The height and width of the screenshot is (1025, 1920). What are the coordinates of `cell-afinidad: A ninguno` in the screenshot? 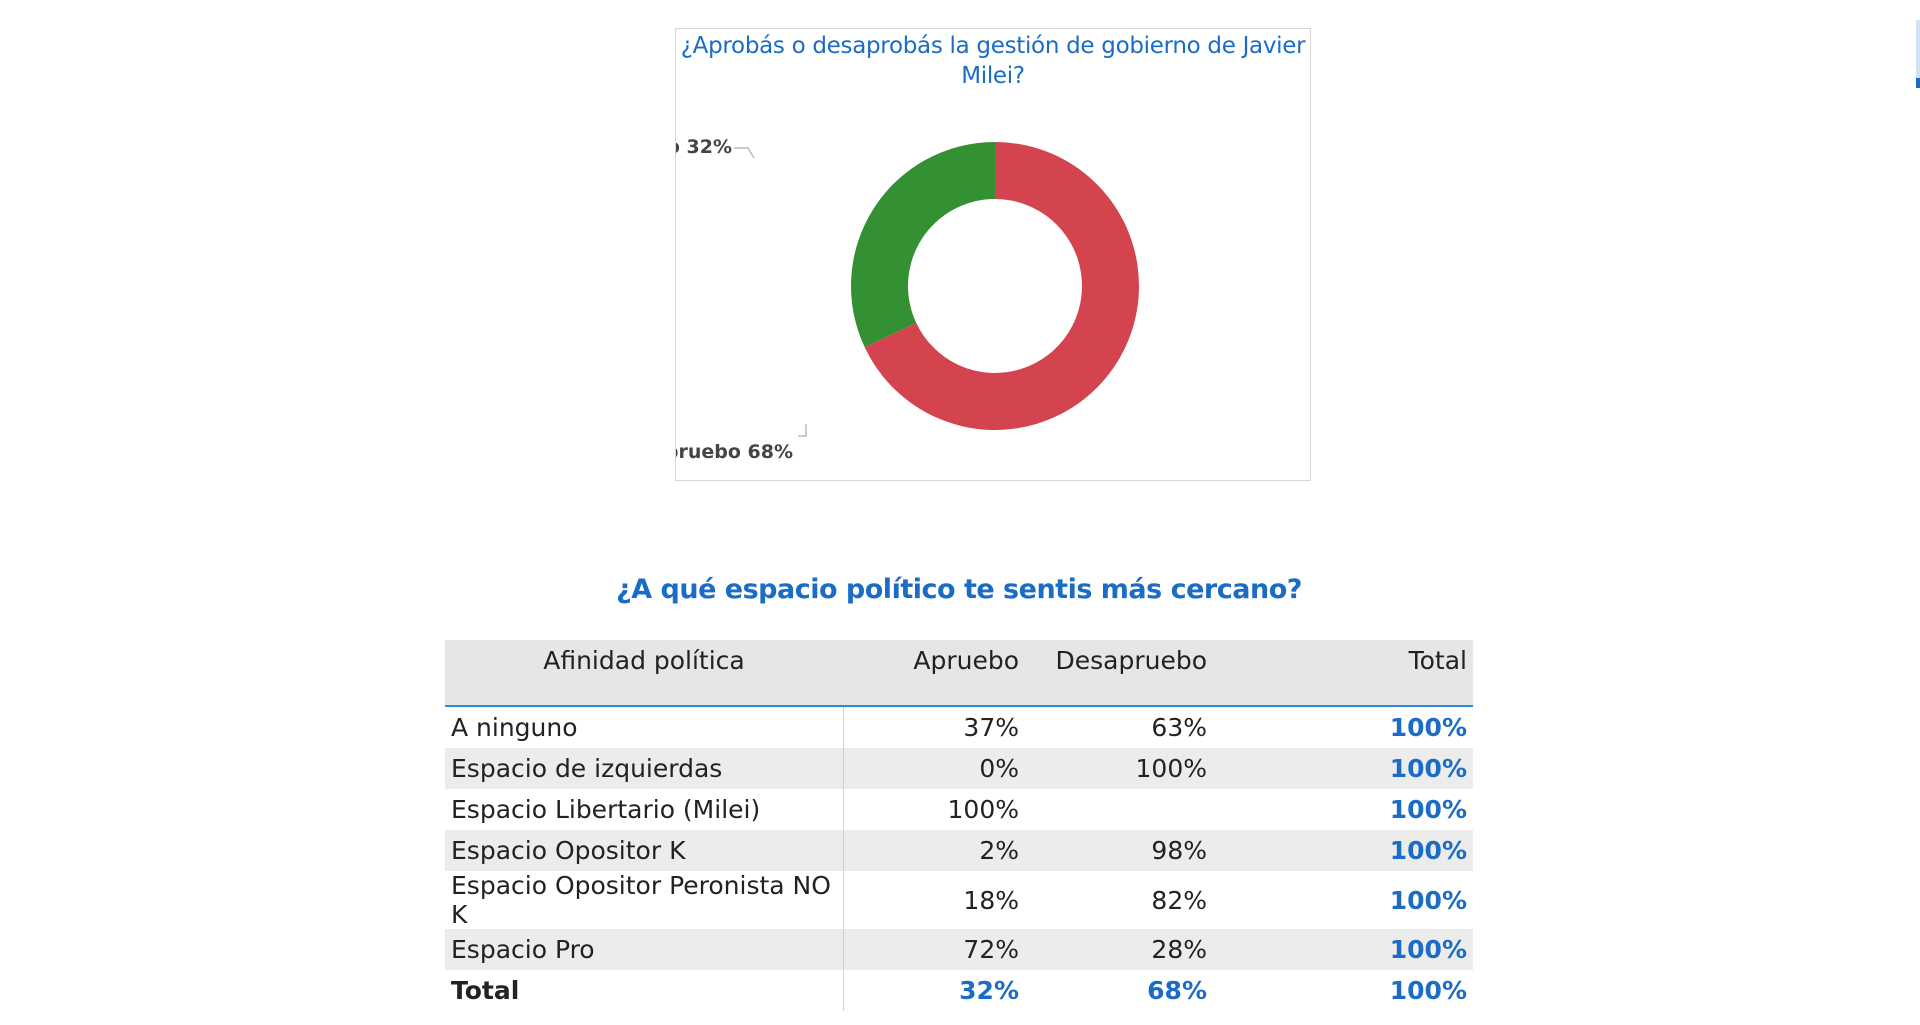 It's located at (644, 727).